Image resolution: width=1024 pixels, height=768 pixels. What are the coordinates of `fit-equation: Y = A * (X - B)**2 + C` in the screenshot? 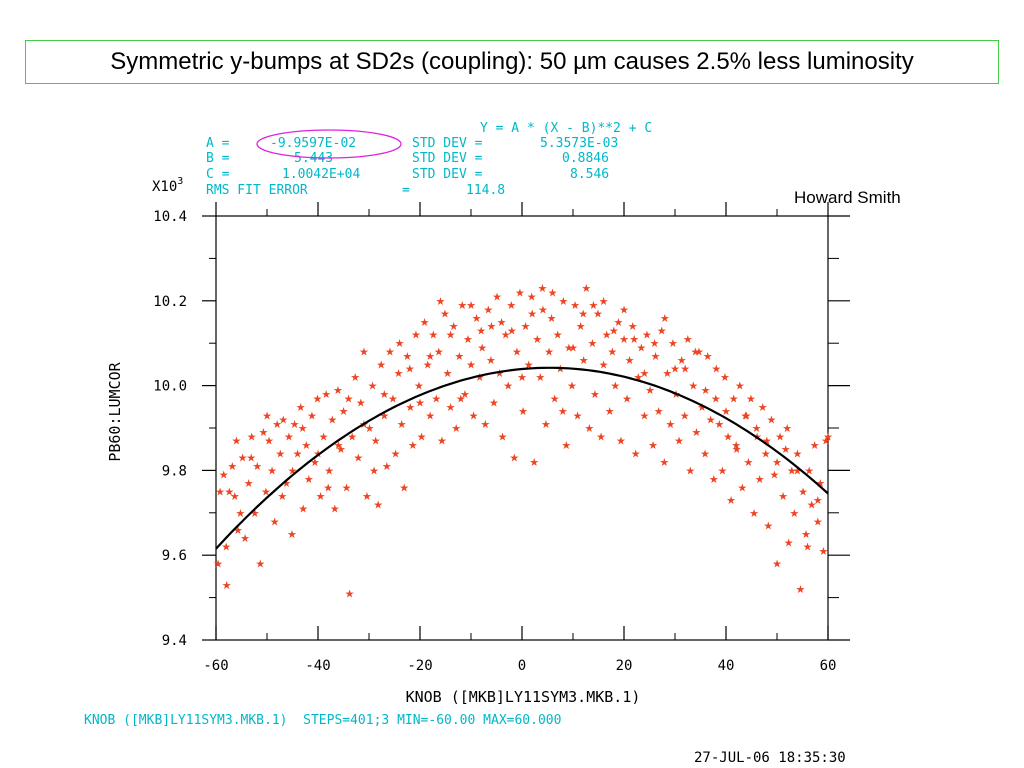 It's located at (566, 128).